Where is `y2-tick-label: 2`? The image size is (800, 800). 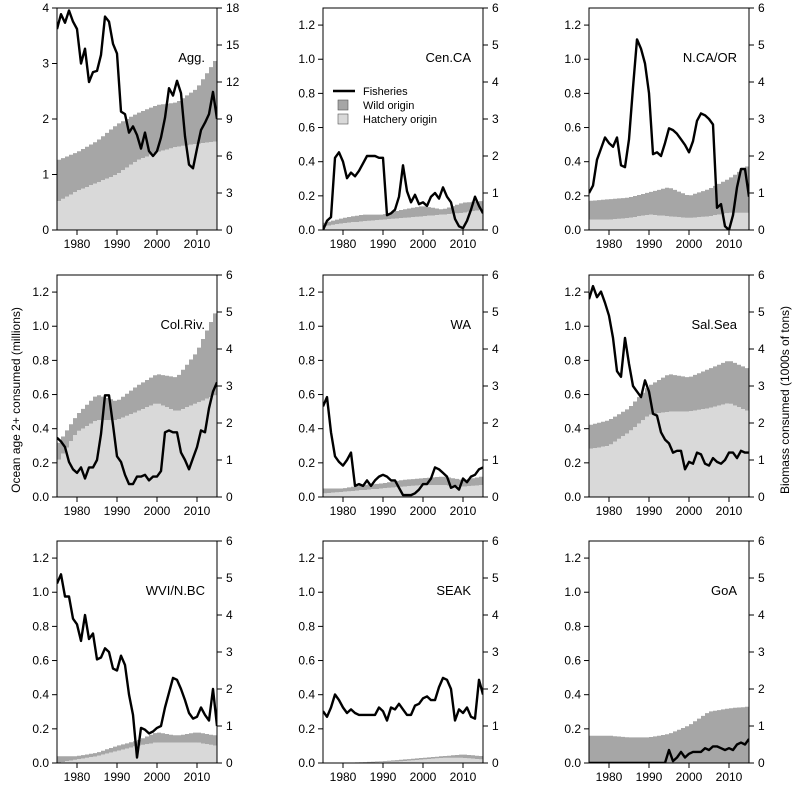 y2-tick-label: 2 is located at coordinates (761, 156).